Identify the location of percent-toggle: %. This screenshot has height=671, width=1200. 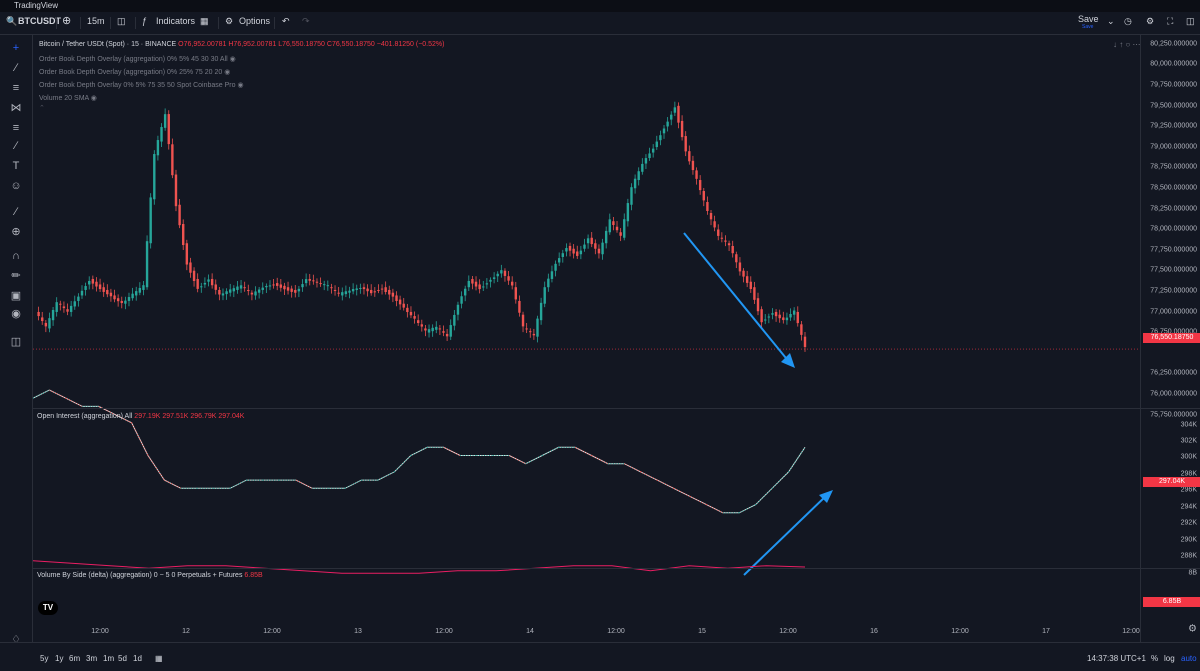
(1155, 658).